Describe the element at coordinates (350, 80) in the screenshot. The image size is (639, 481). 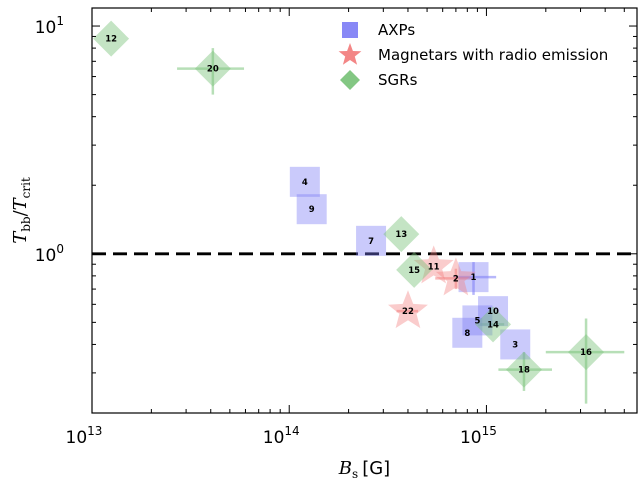
I see `legend-marker-diamond` at that location.